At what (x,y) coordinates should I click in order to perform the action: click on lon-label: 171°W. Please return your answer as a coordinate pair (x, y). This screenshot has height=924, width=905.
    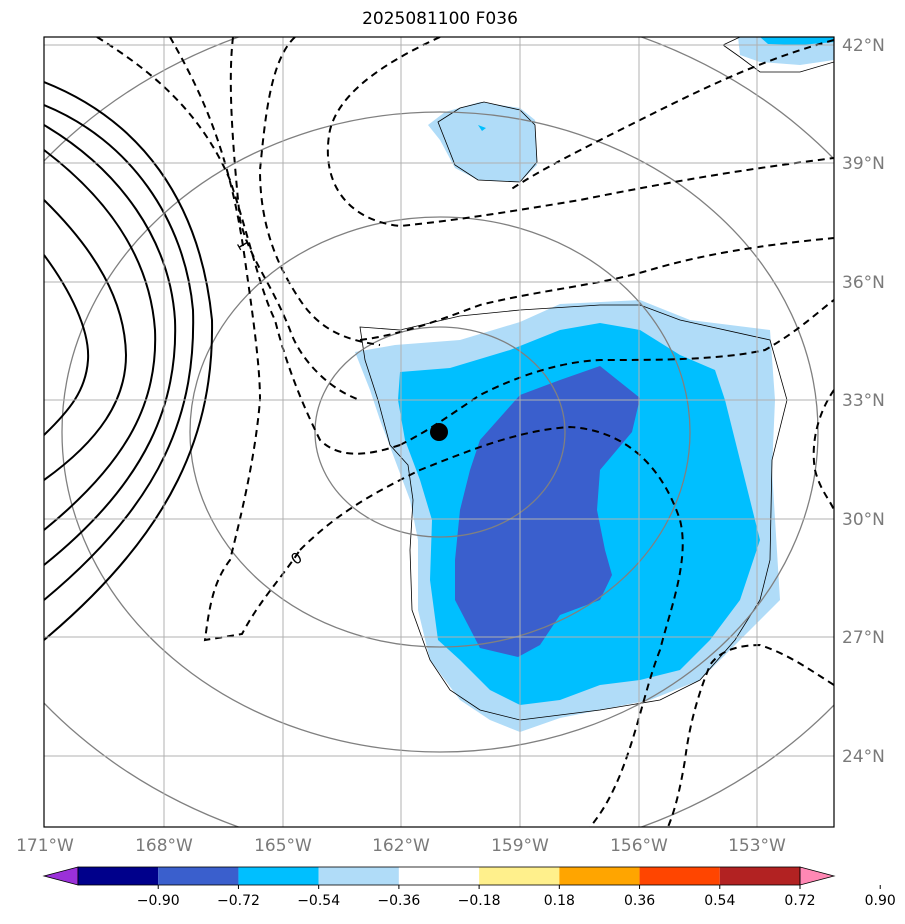
    Looking at the image, I should click on (45, 846).